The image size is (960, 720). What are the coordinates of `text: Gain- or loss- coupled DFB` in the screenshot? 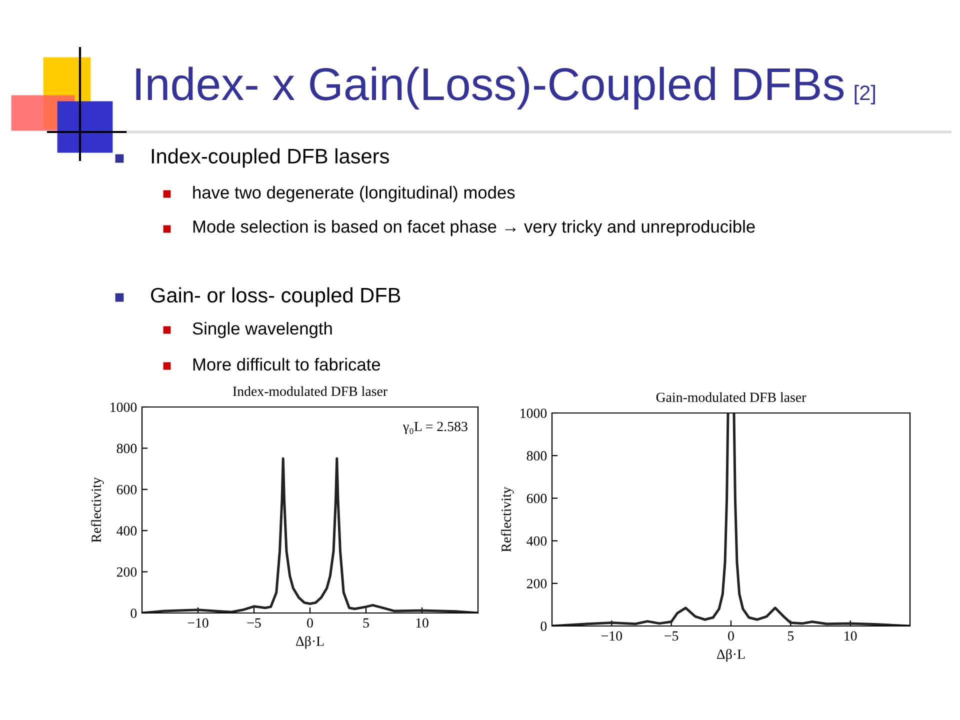 It's located at (275, 297).